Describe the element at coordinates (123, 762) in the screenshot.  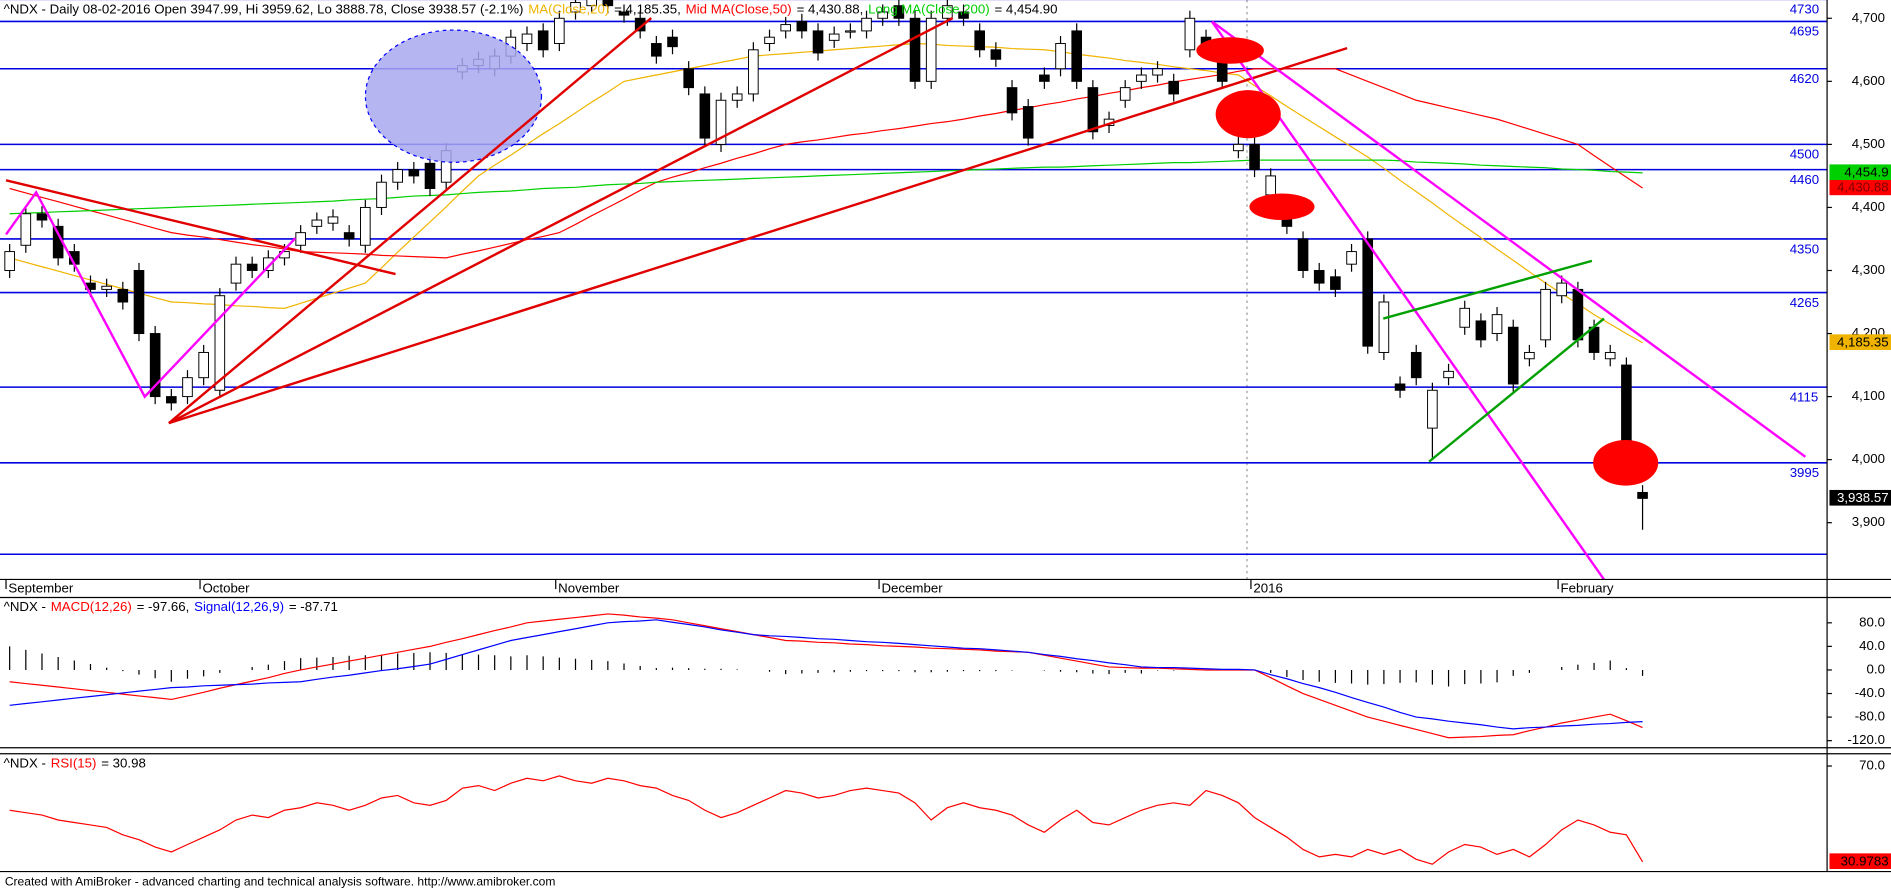
I see `legend-value: = 30.98` at that location.